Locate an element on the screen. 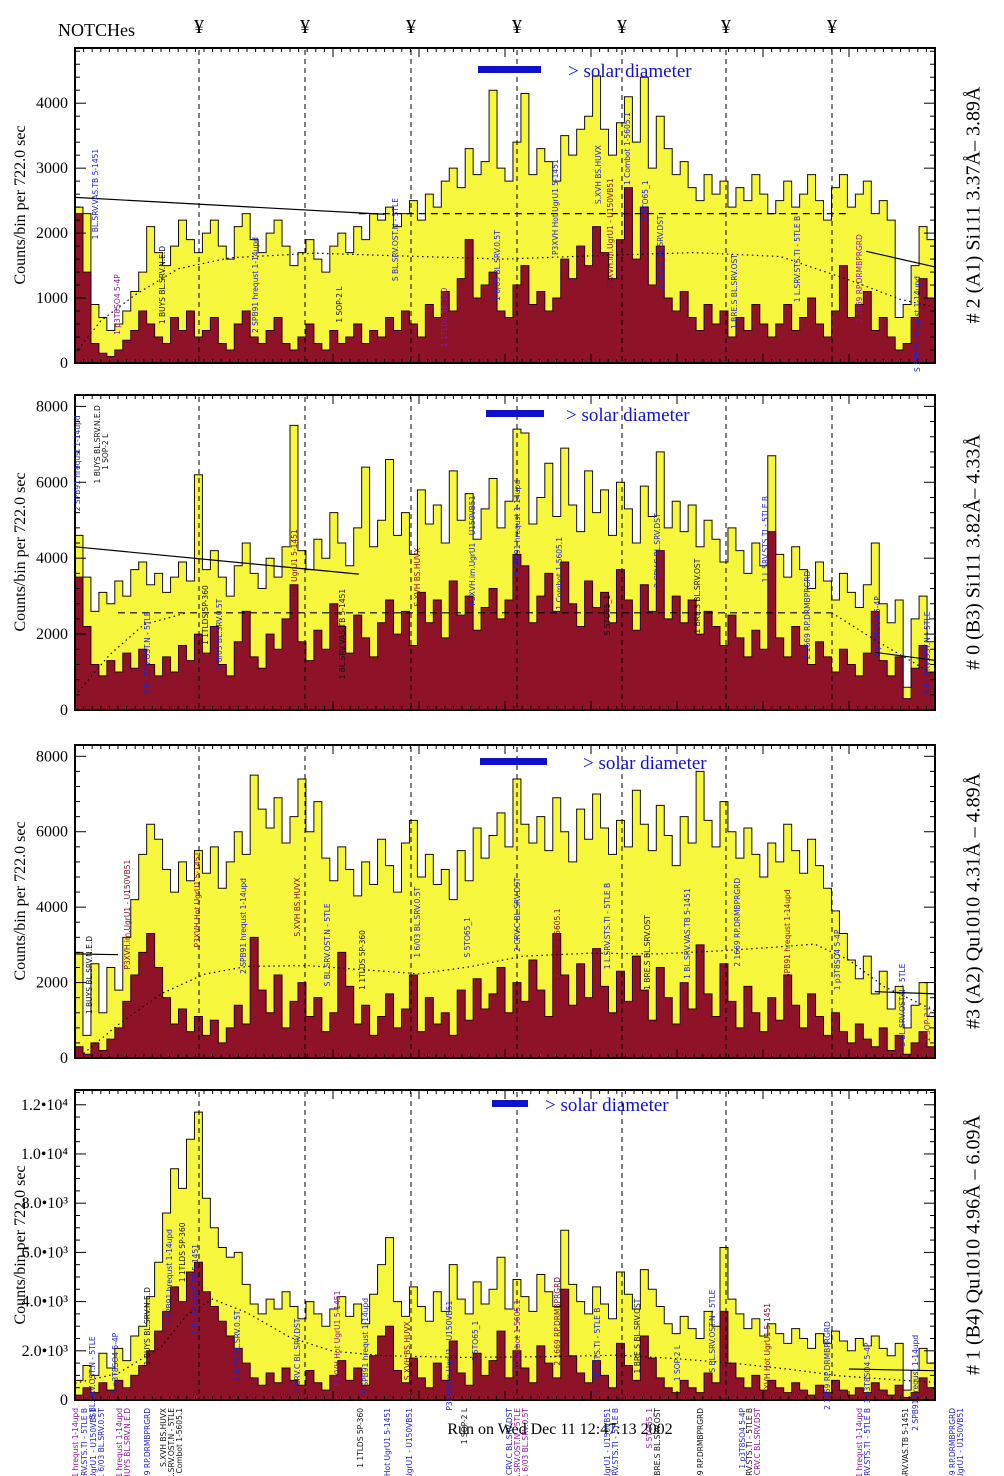 This screenshot has width=1004, height=1476. y-tick-label: 6.0•10³ is located at coordinates (45, 1252).